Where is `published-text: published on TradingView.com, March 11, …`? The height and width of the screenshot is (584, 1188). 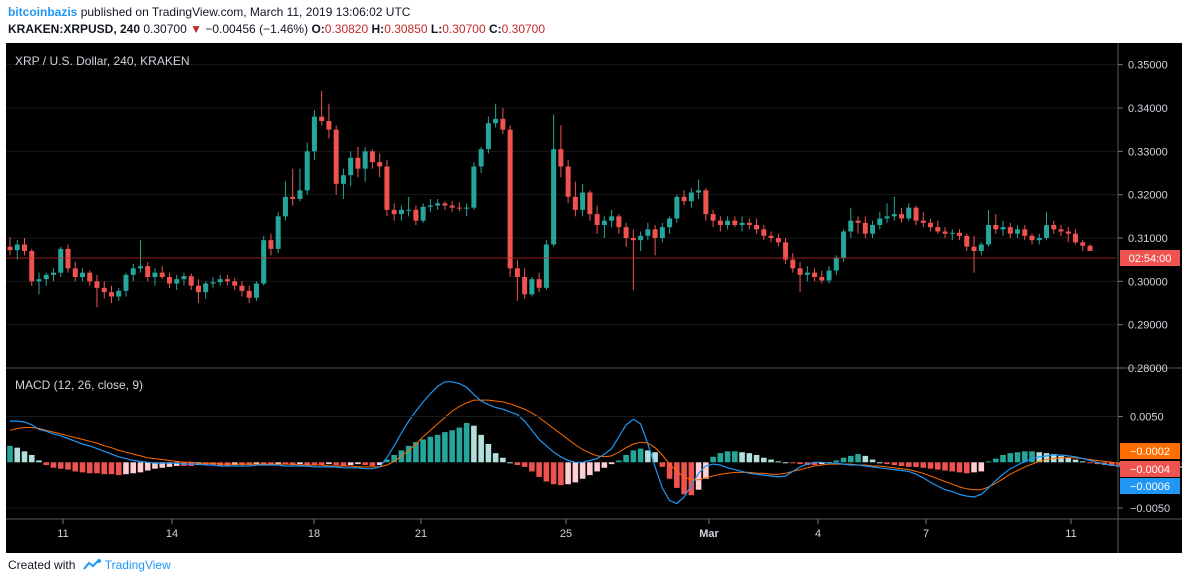 published-text: published on TradingView.com, March 11, … is located at coordinates (245, 12).